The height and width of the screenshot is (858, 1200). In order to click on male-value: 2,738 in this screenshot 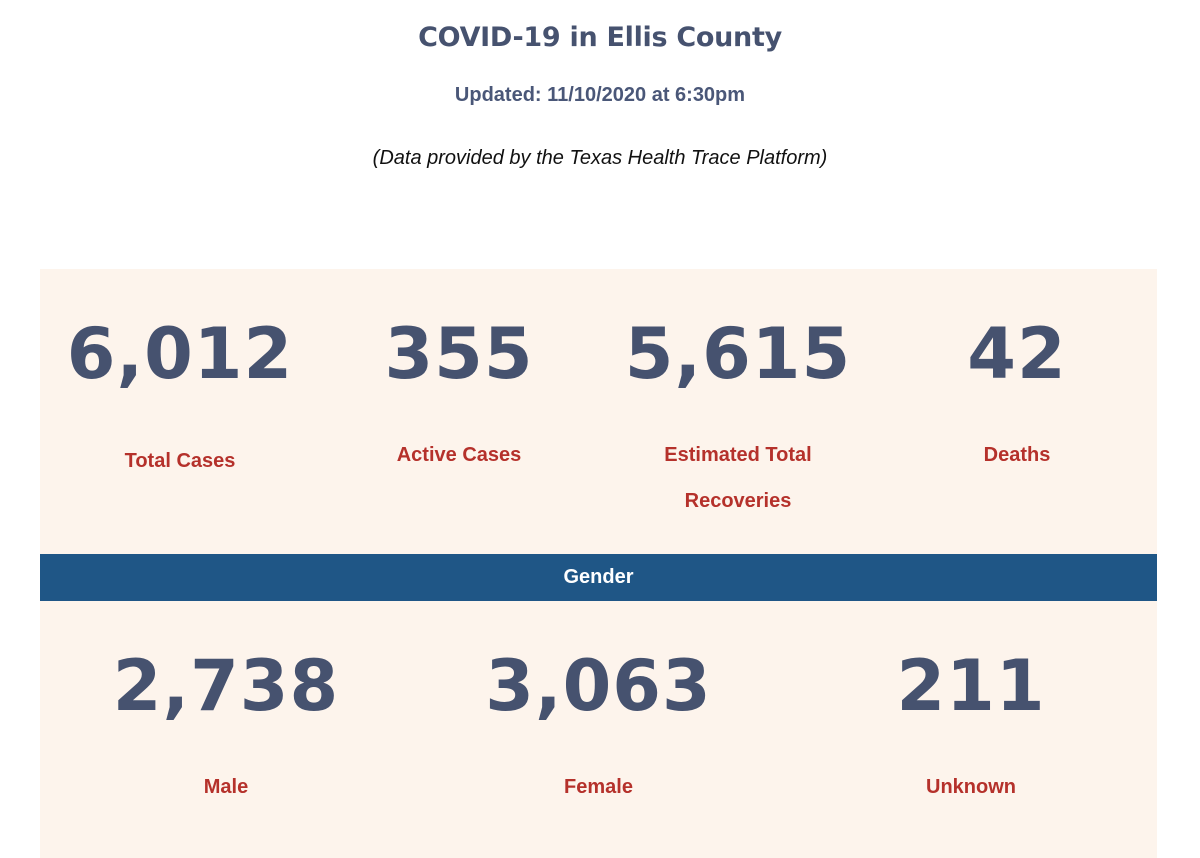, I will do `click(226, 686)`.